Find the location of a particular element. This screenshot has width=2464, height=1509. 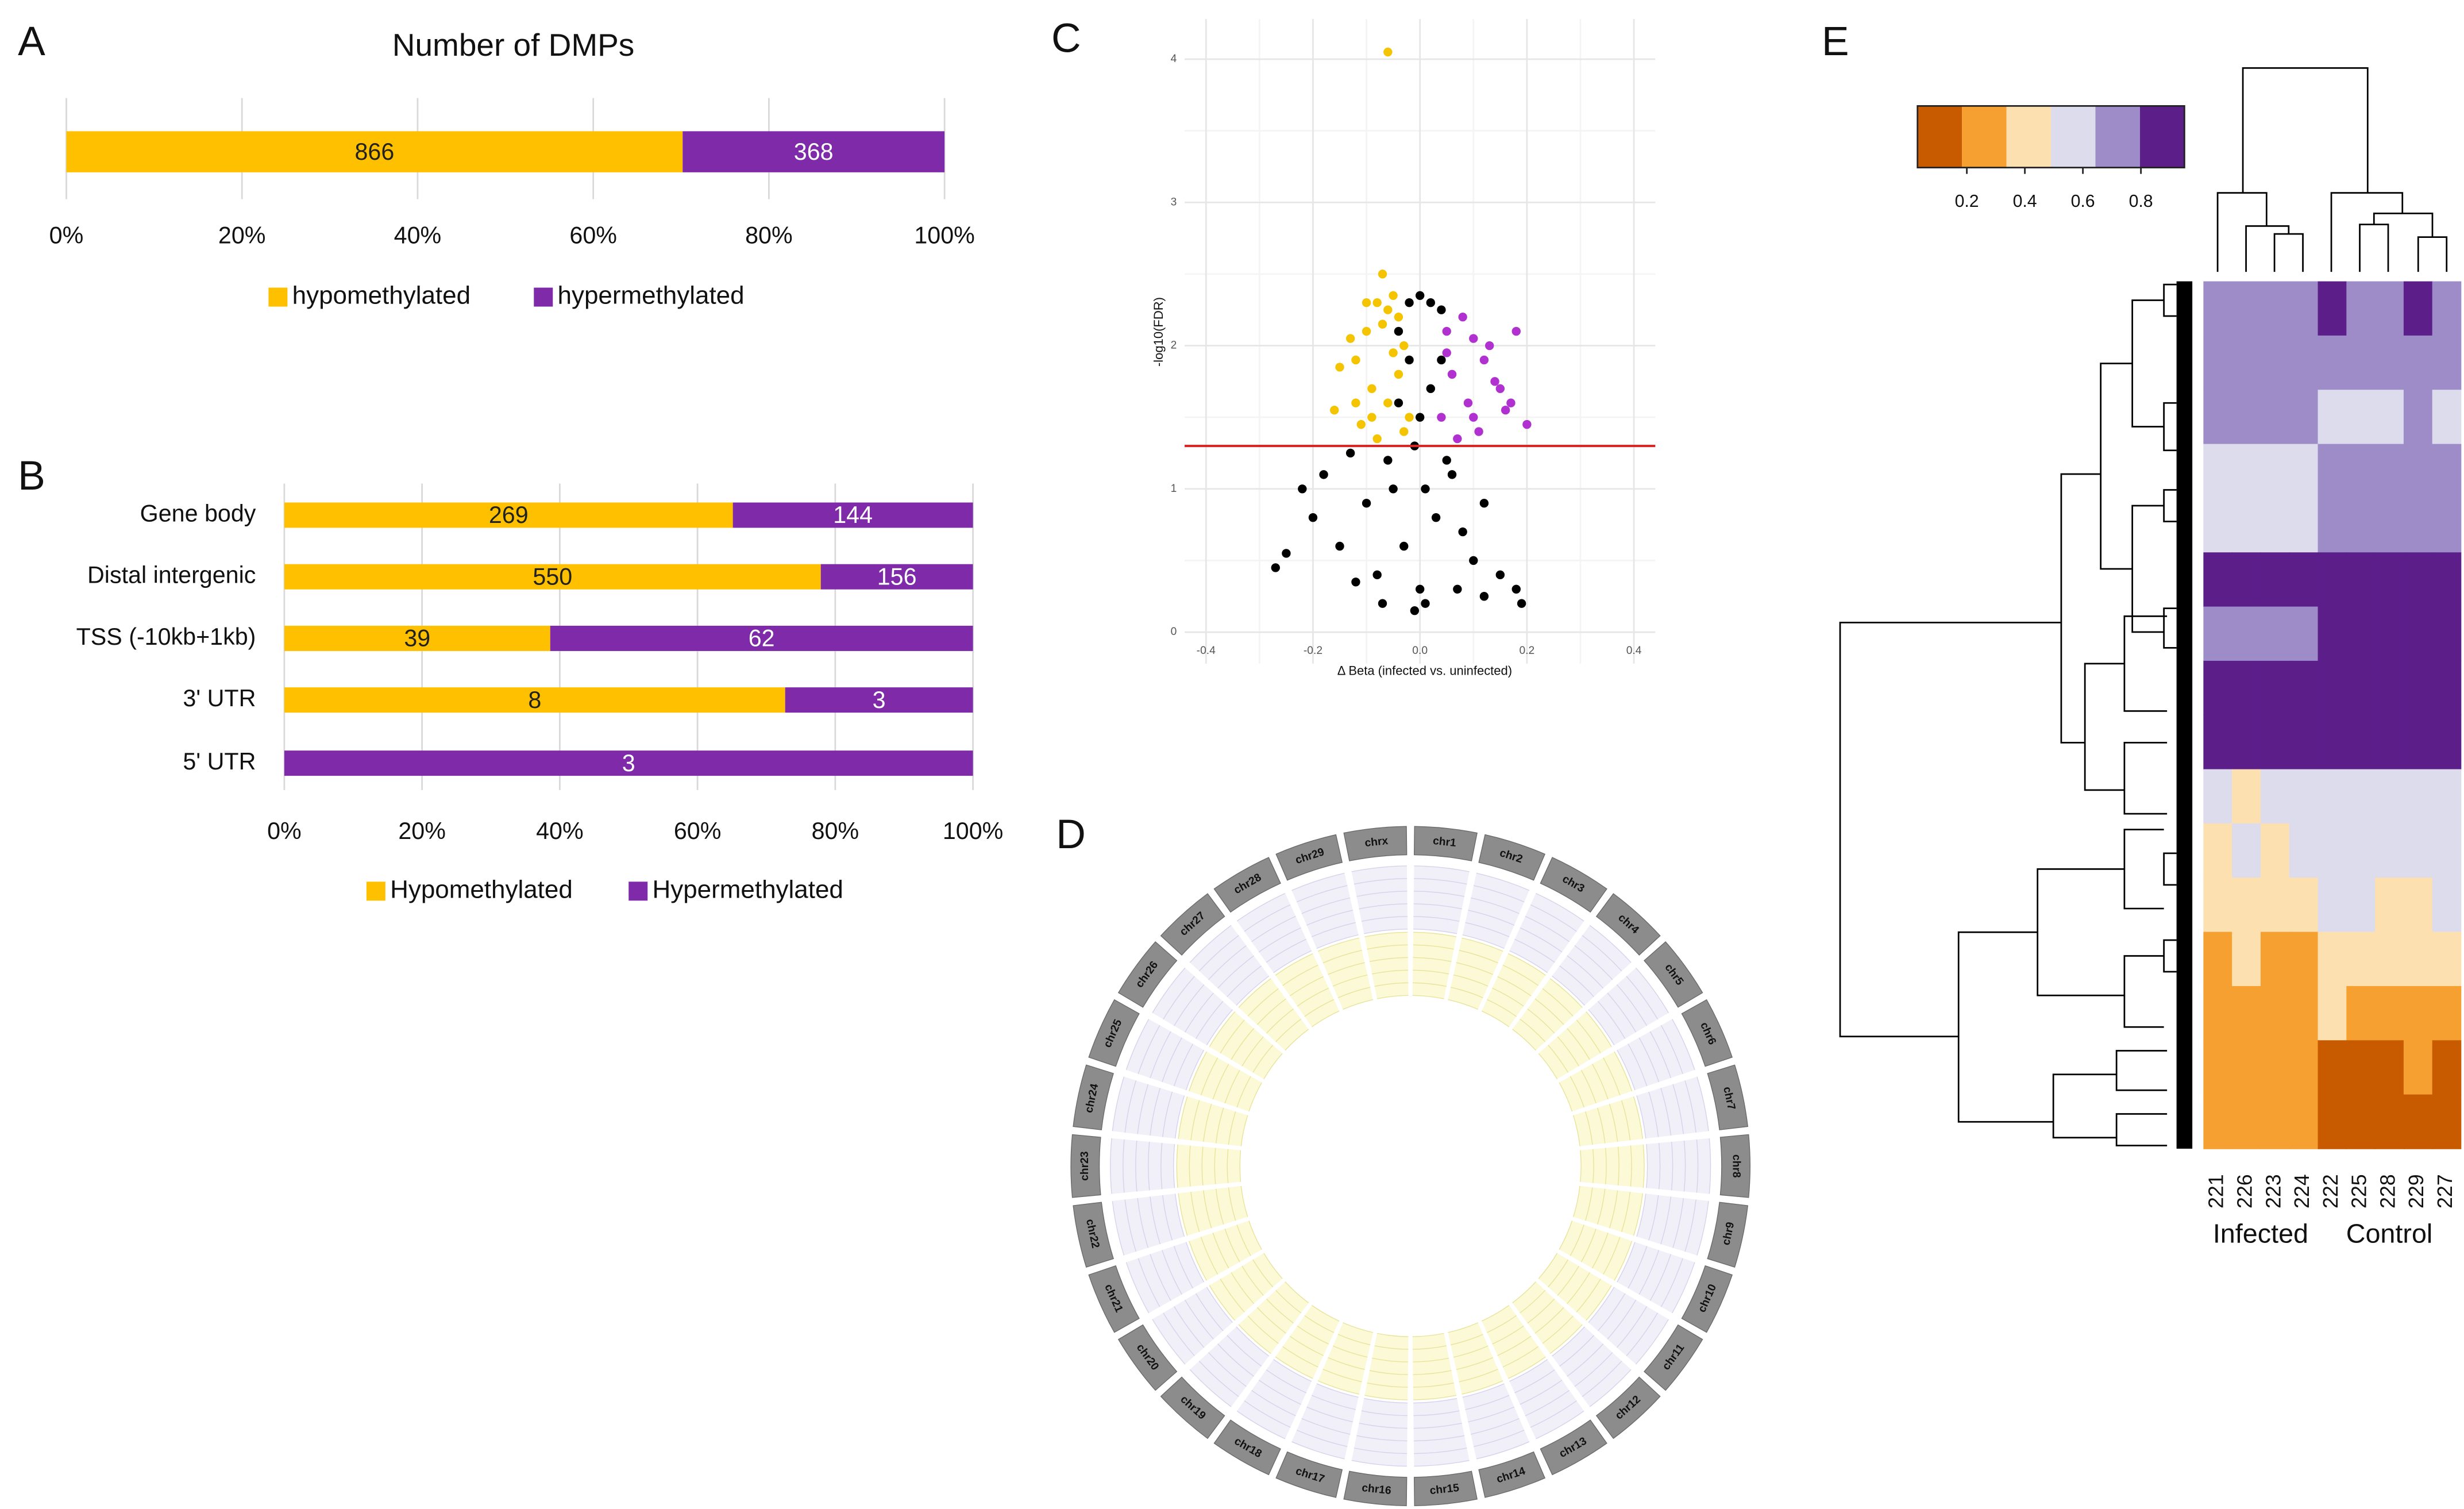

data-label: 144 is located at coordinates (853, 515).